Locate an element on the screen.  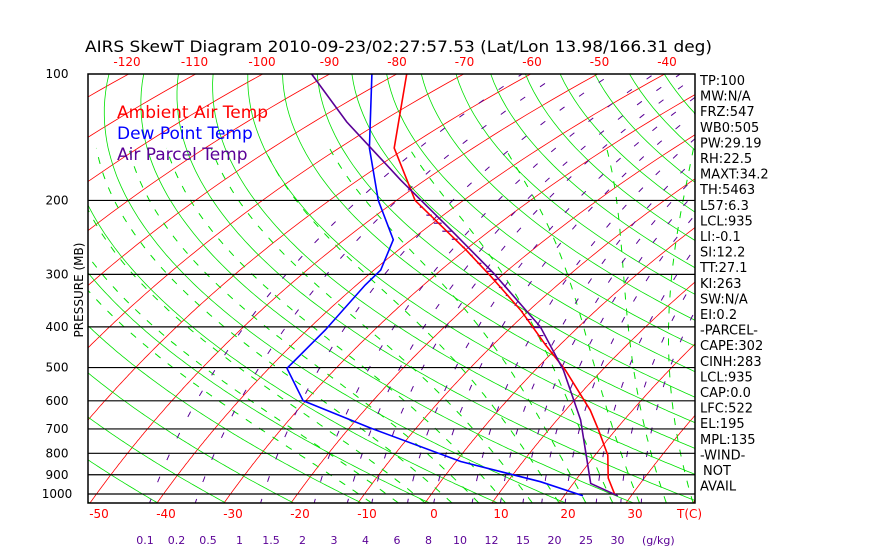
index-label: TT:27.1 is located at coordinates (723, 268).